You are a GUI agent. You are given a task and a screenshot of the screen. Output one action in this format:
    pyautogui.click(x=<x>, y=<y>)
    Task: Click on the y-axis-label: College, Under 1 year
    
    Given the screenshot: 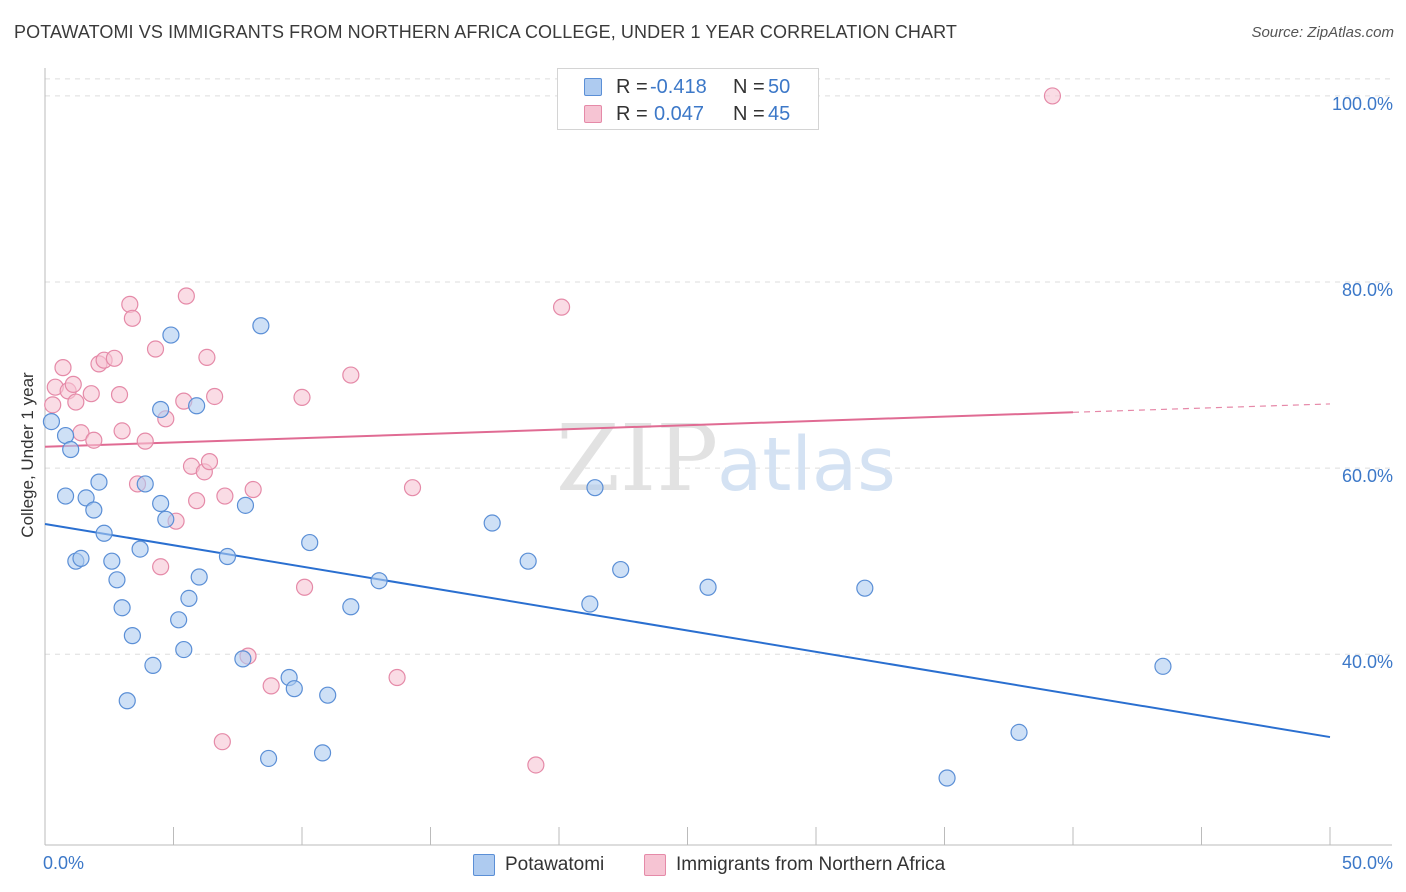 What is the action you would take?
    pyautogui.click(x=27, y=455)
    